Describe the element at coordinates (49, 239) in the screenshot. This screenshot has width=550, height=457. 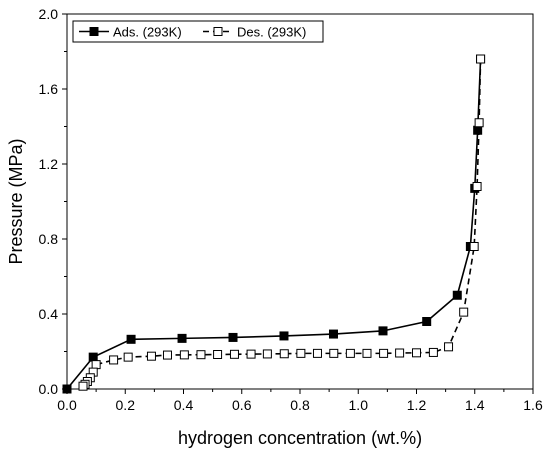
I see `y-tick-label: 0.8` at that location.